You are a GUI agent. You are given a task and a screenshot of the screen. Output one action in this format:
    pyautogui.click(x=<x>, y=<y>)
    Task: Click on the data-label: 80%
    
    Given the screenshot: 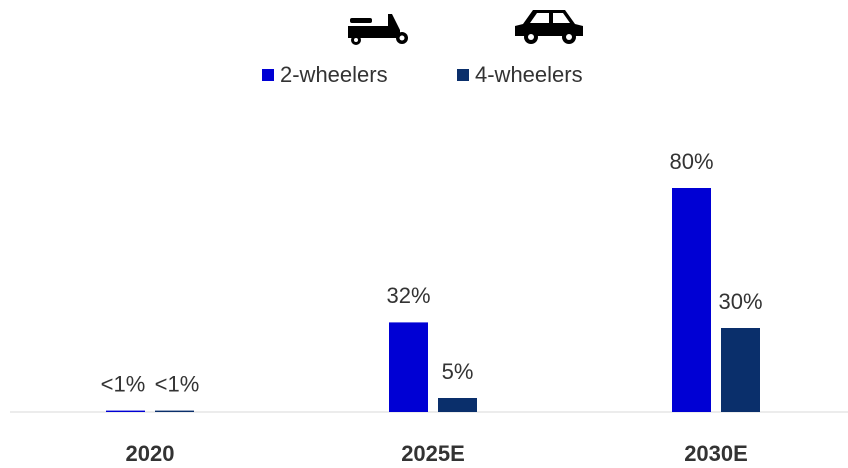 What is the action you would take?
    pyautogui.click(x=691, y=161)
    